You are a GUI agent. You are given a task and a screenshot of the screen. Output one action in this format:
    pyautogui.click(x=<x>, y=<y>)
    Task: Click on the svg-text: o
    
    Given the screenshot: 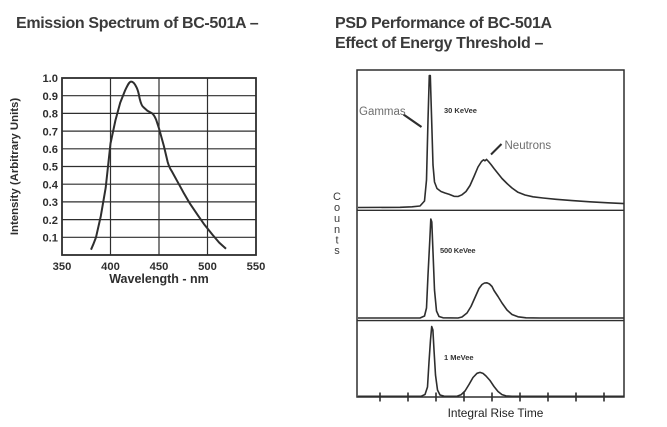 What is the action you would take?
    pyautogui.click(x=337, y=208)
    